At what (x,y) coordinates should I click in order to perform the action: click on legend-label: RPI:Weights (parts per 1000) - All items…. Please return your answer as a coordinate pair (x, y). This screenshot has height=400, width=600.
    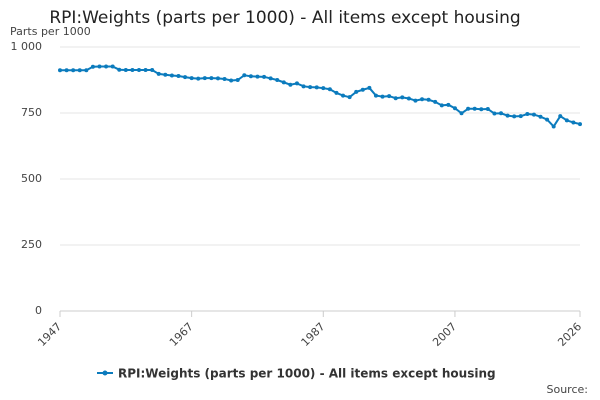
    Looking at the image, I should click on (307, 374).